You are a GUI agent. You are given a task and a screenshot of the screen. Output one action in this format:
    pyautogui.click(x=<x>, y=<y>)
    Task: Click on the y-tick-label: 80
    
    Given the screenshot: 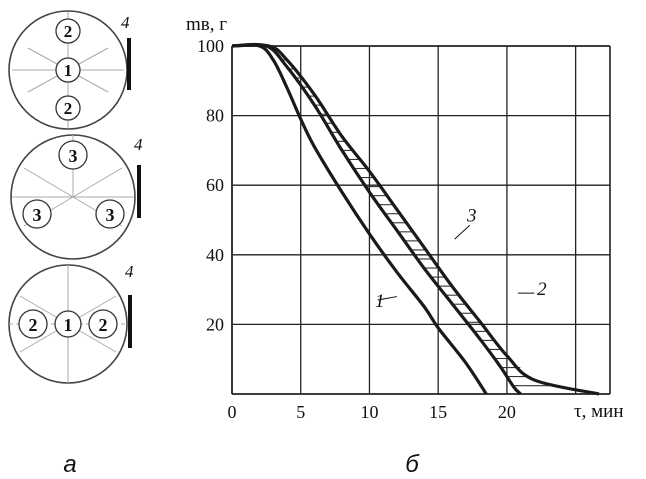 What is the action you would take?
    pyautogui.click(x=215, y=116)
    